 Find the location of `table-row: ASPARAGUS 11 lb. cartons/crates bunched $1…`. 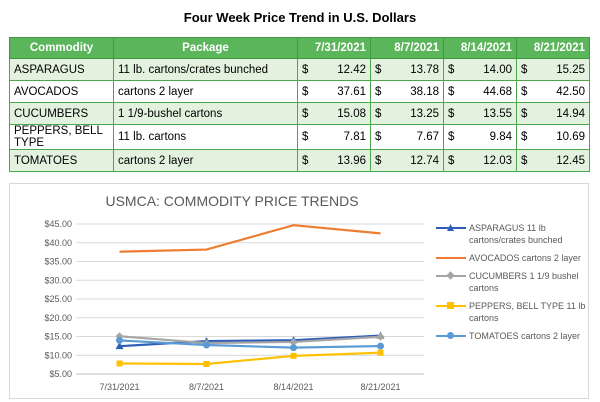

table-row: ASPARAGUS 11 lb. cartons/crates bunched $1… is located at coordinates (299, 69).